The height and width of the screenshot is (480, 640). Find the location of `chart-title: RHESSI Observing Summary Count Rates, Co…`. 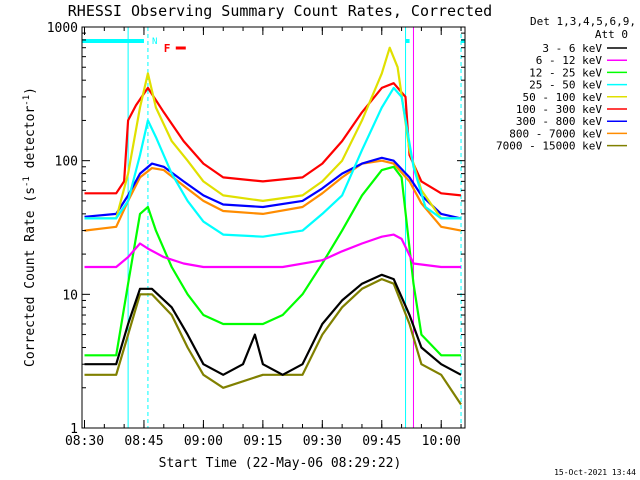

chart-title: RHESSI Observing Summary Count Rates, Co… is located at coordinates (280, 11).